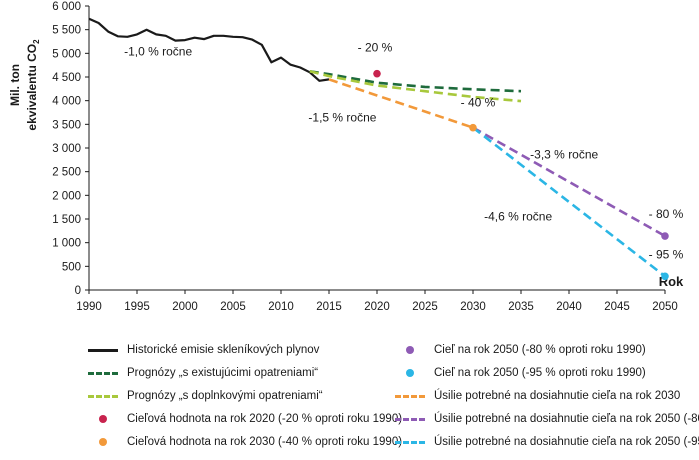 This screenshot has width=699, height=460. What do you see at coordinates (377, 307) in the screenshot?
I see `x-tick-label: 2020` at bounding box center [377, 307].